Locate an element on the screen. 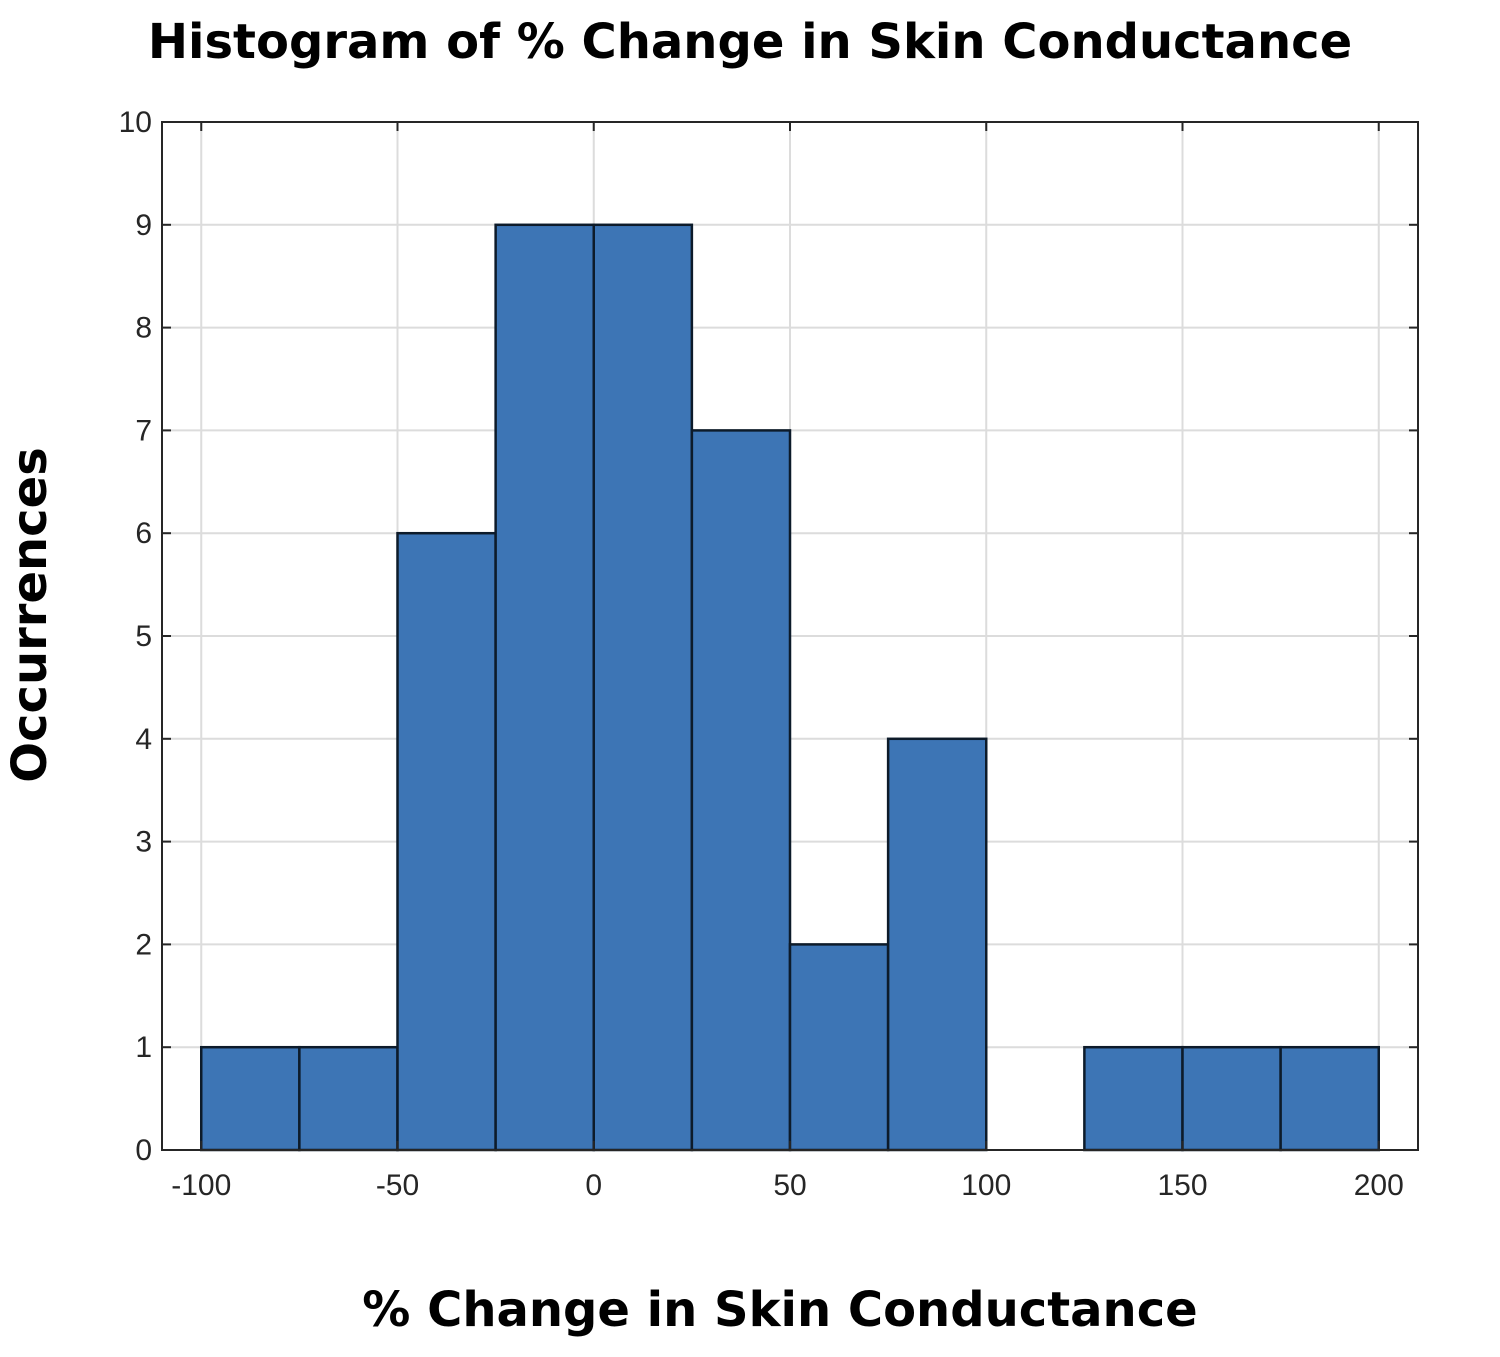  y-tick-label: 7 is located at coordinates (143, 430).